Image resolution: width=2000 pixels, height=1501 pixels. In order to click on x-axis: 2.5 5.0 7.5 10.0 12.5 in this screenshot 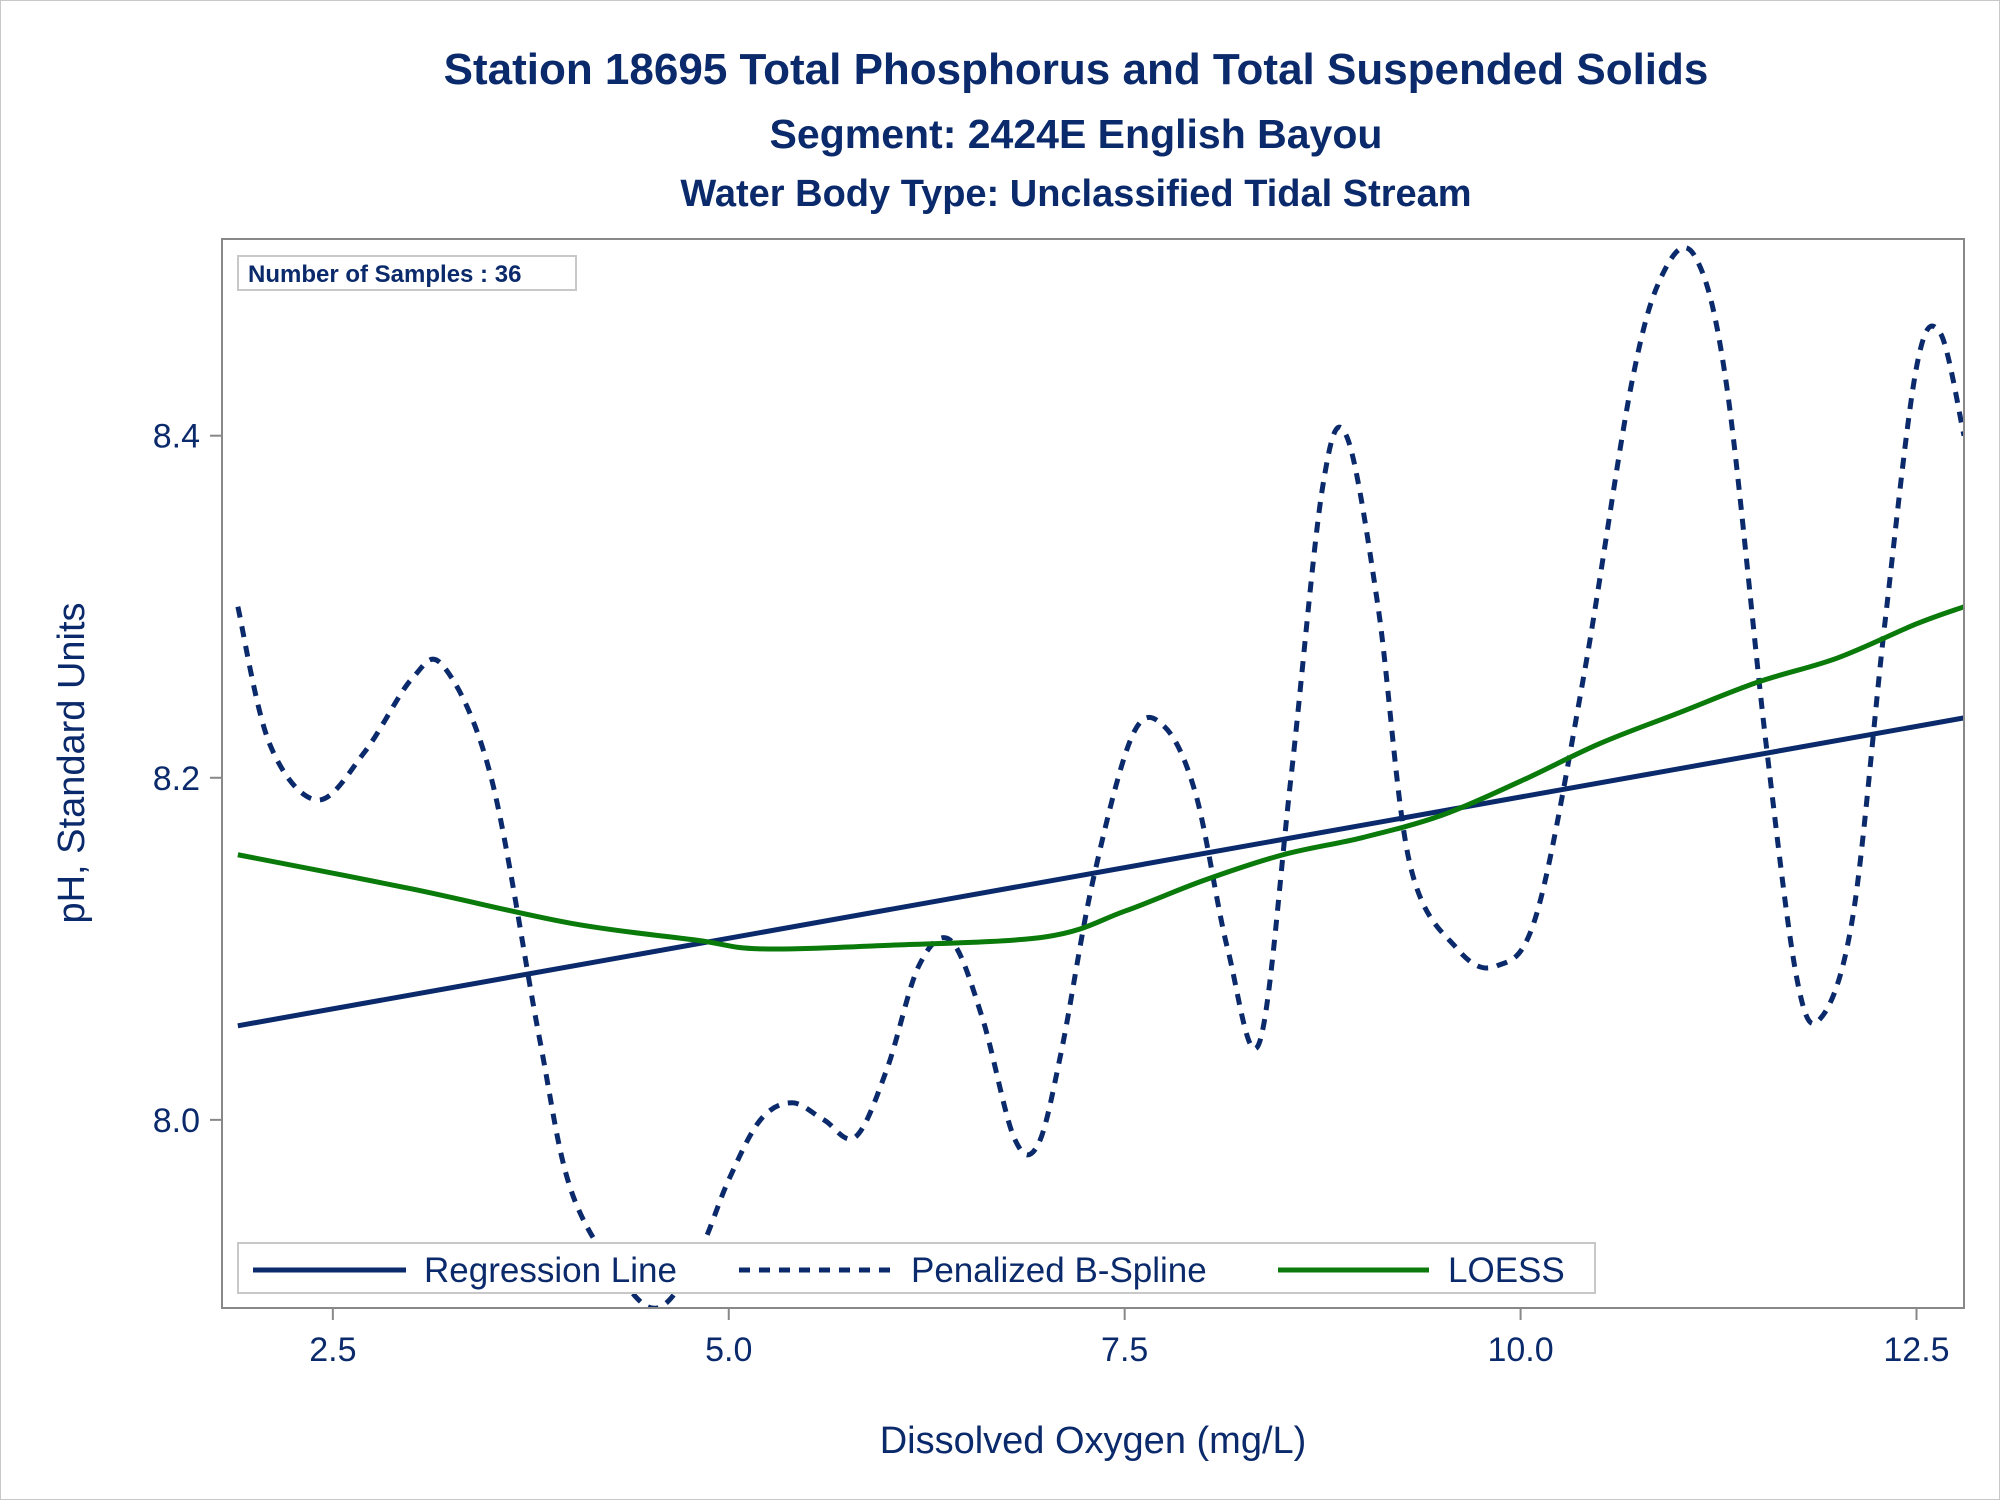, I will do `click(1129, 1338)`.